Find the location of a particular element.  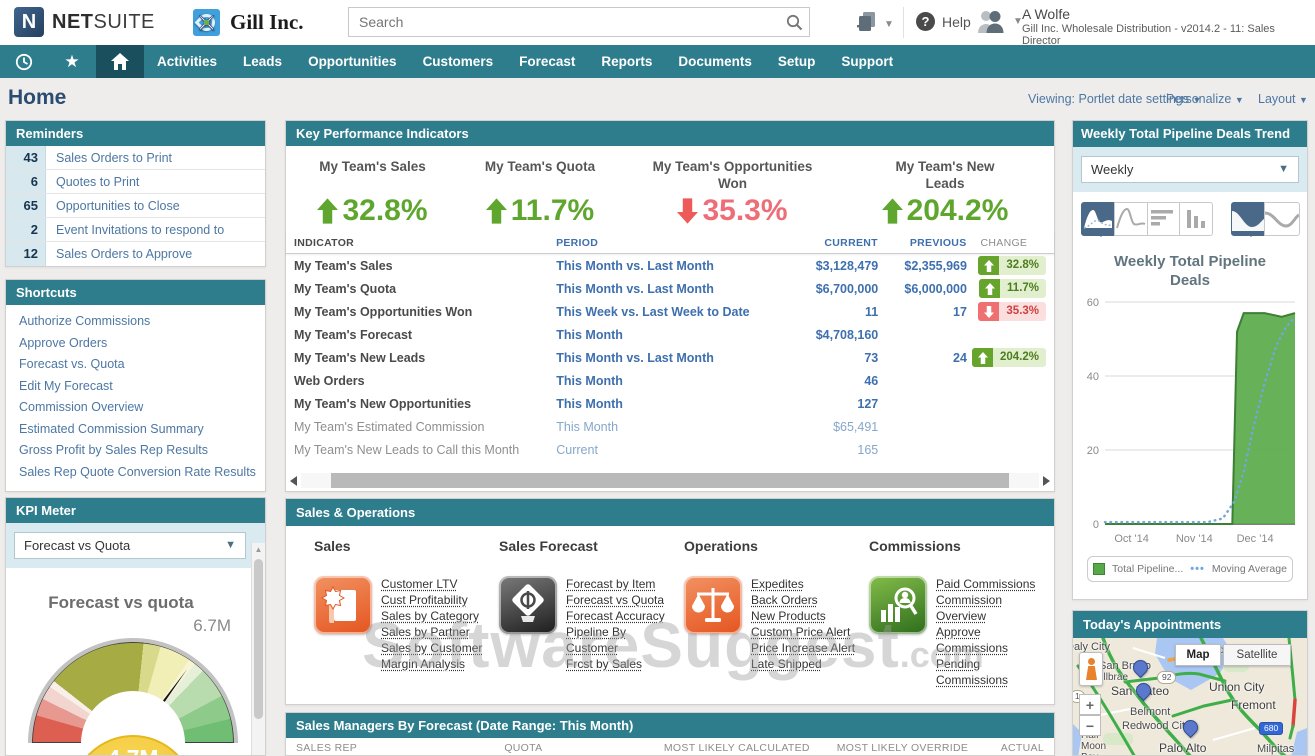

recent-records-icon is located at coordinates (24, 61).